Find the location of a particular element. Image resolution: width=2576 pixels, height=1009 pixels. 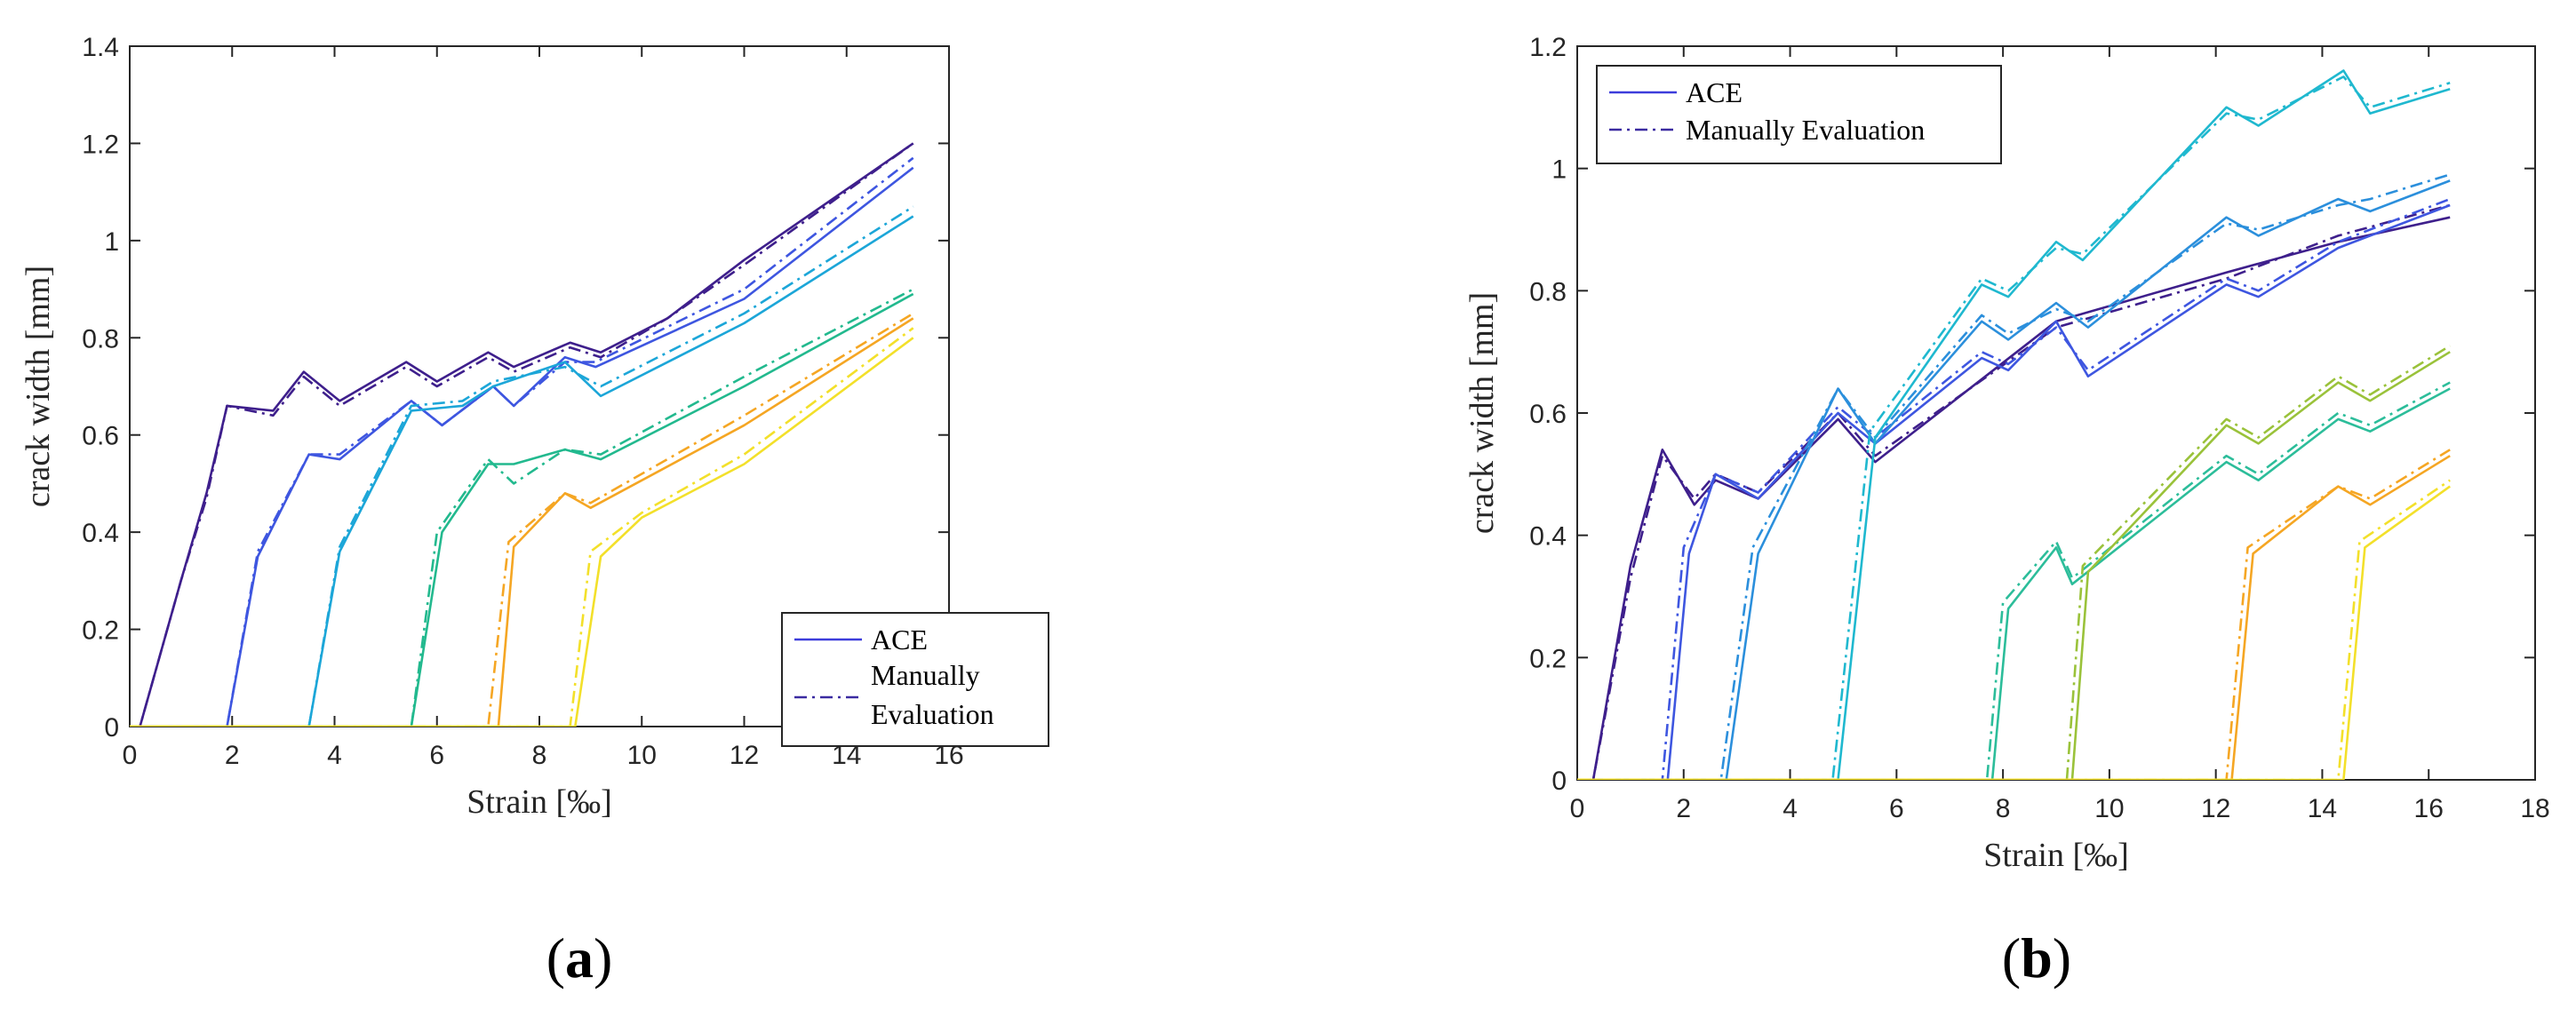

legend-label: Manually is located at coordinates (925, 675).